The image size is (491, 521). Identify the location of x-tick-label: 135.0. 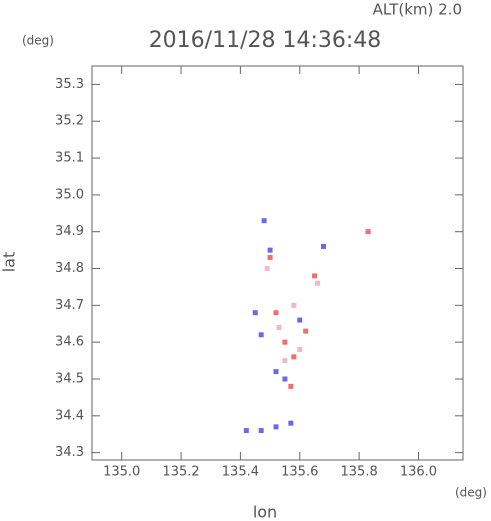
(121, 472).